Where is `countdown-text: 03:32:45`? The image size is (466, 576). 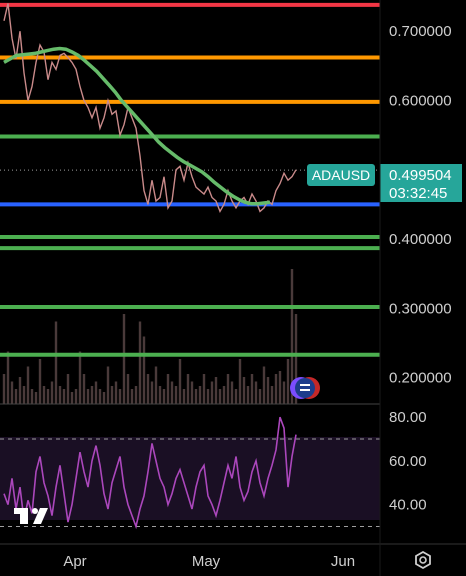 countdown-text: 03:32:45 is located at coordinates (418, 193).